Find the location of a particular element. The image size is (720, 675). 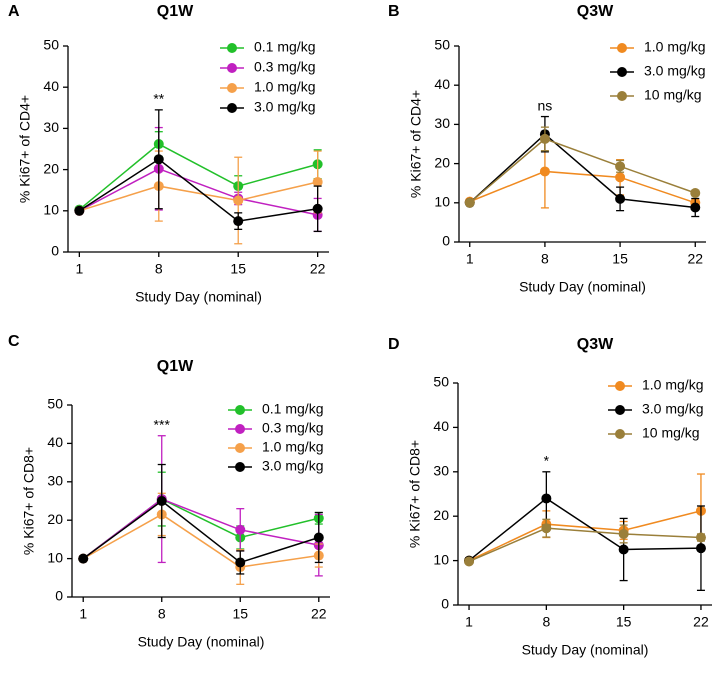

annotation: ** is located at coordinates (158, 99).